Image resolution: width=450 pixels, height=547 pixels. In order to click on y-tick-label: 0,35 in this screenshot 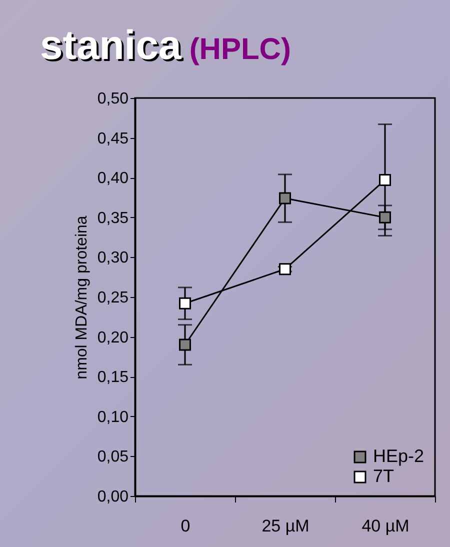, I will do `click(113, 218)`.